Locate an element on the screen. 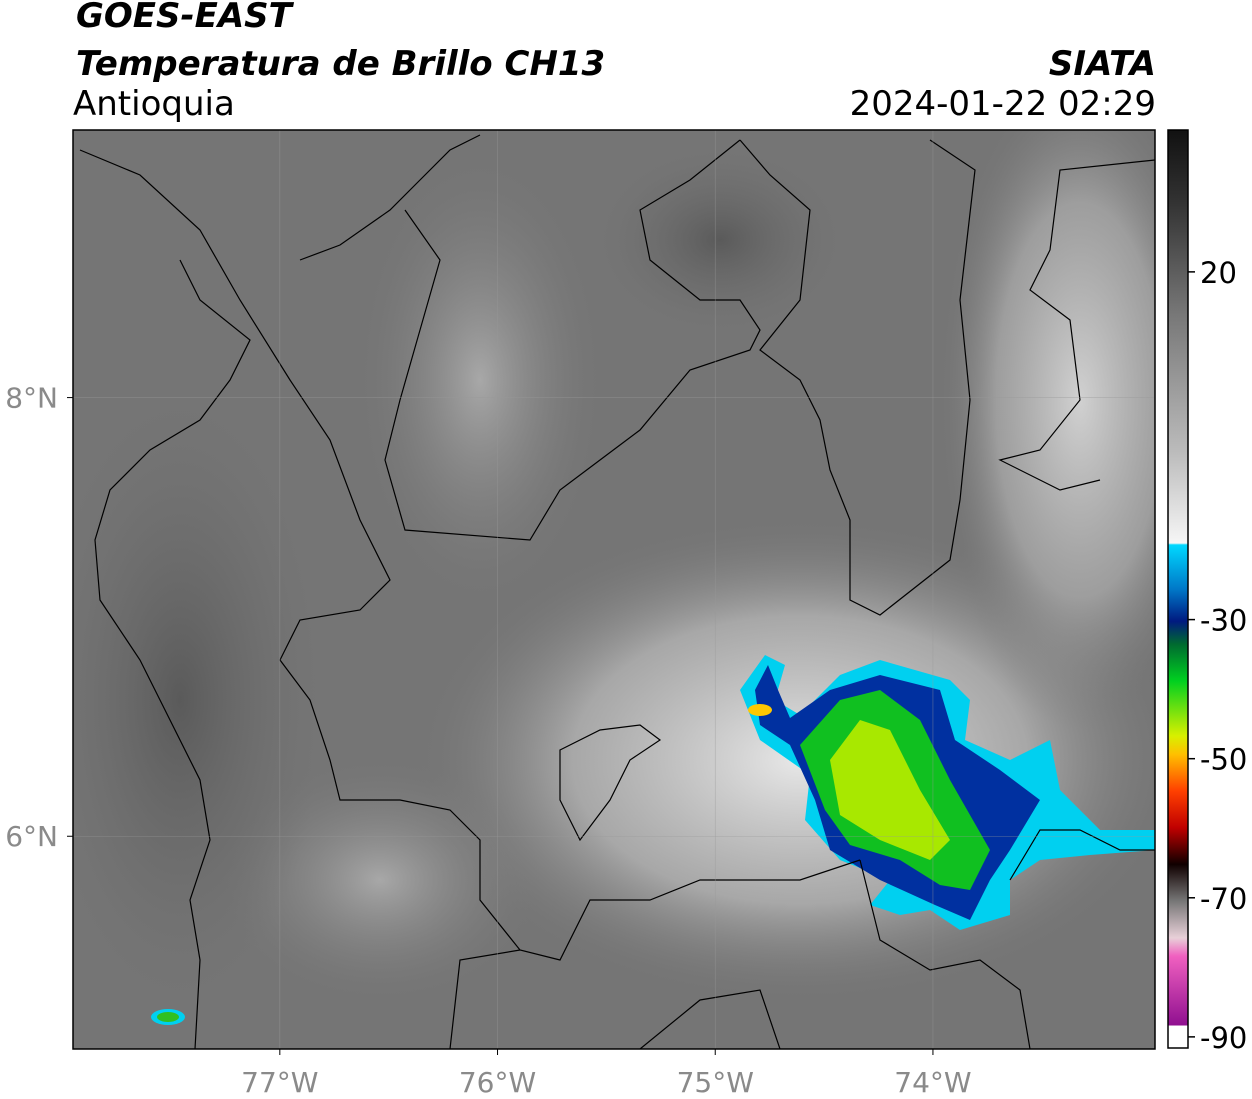  source-label: SIATA is located at coordinates (1102, 64).